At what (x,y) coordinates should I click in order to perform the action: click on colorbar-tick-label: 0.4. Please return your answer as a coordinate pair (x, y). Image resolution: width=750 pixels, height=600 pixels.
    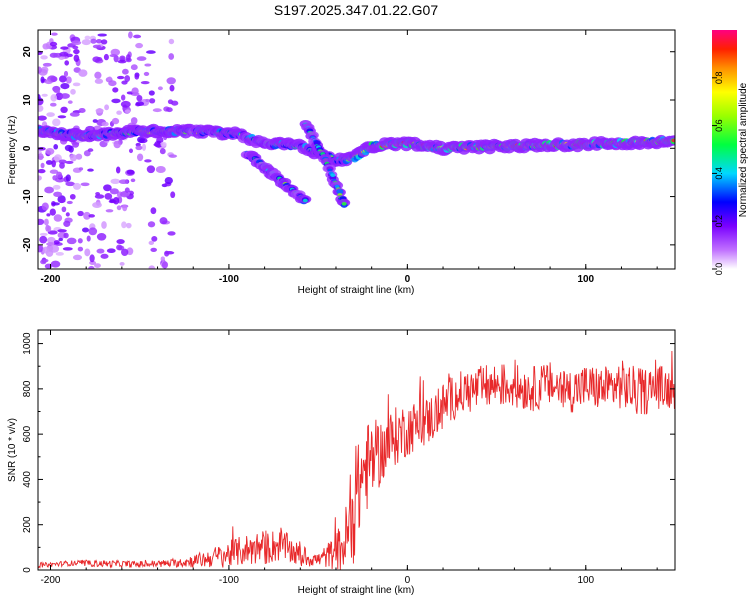
    Looking at the image, I should click on (719, 173).